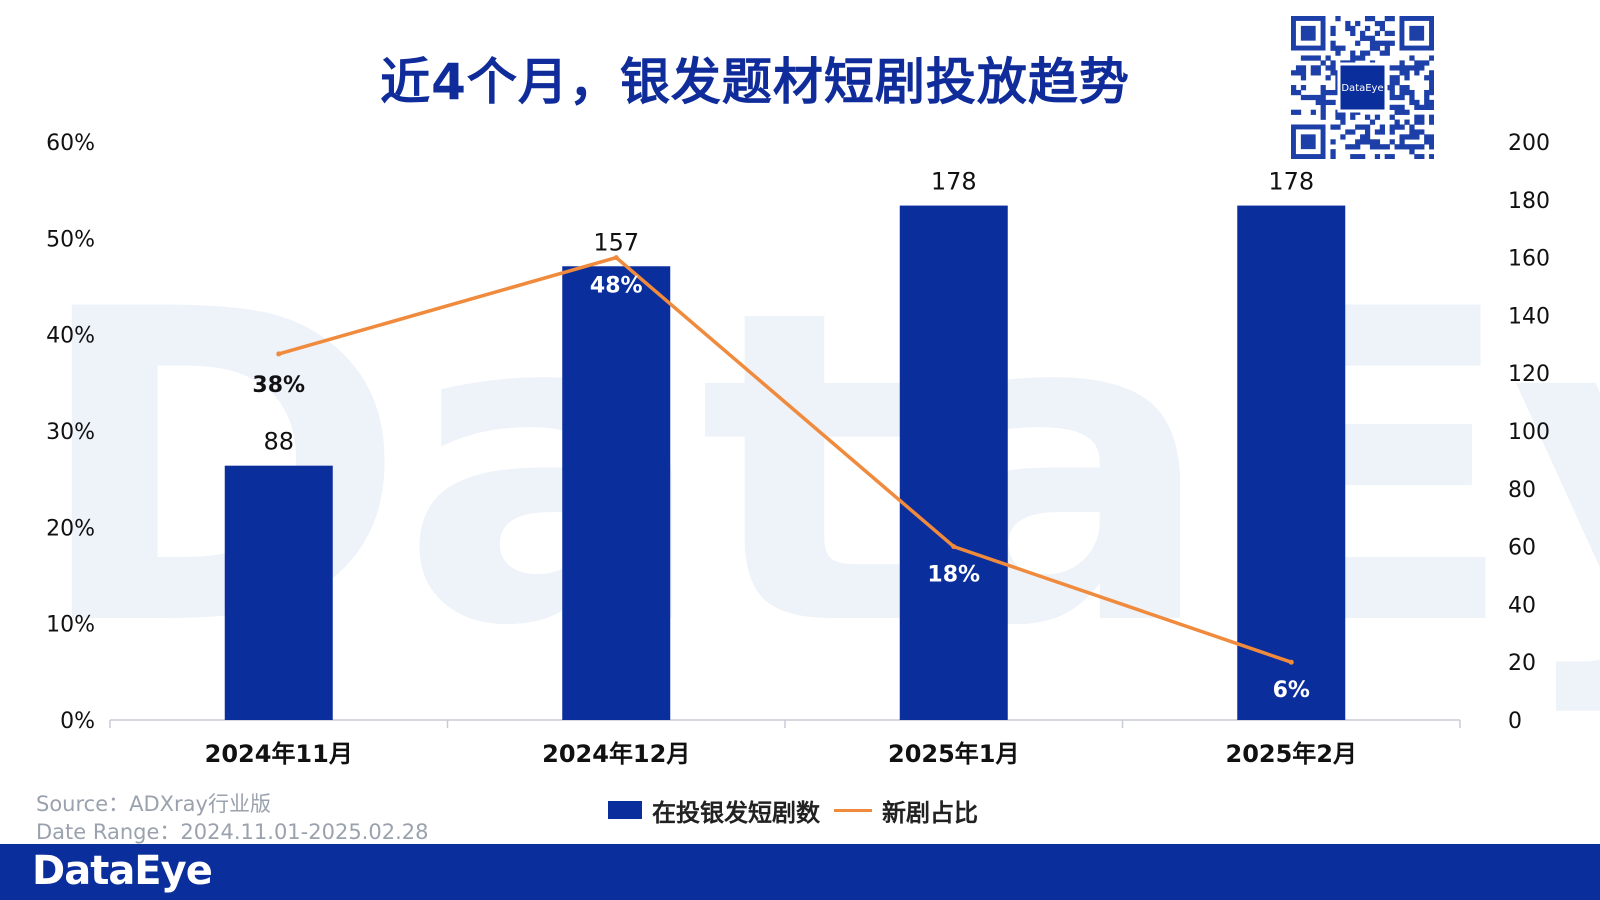 Image resolution: width=1600 pixels, height=900 pixels. I want to click on left-axis-tick-label: 40%, so click(70, 336).